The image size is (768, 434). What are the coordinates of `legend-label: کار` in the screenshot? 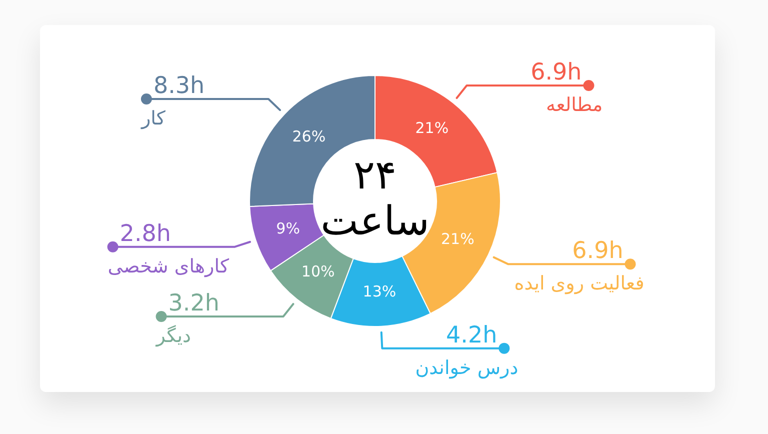 It's located at (153, 118).